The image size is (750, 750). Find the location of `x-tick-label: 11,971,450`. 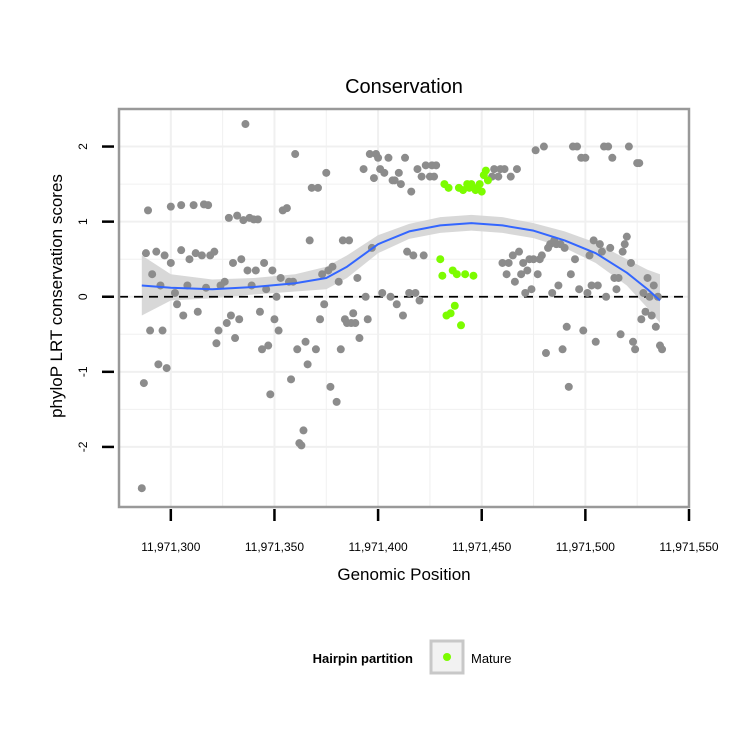

x-tick-label: 11,971,450 is located at coordinates (481, 547).